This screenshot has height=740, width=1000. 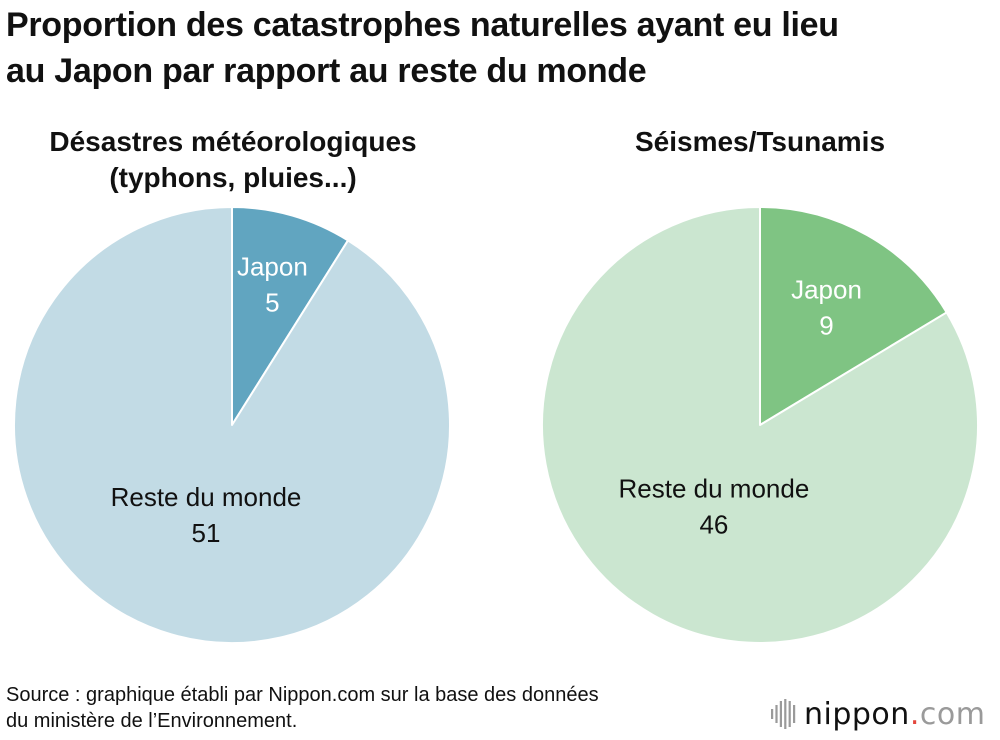 I want to click on logo-name: nippon, so click(x=857, y=714).